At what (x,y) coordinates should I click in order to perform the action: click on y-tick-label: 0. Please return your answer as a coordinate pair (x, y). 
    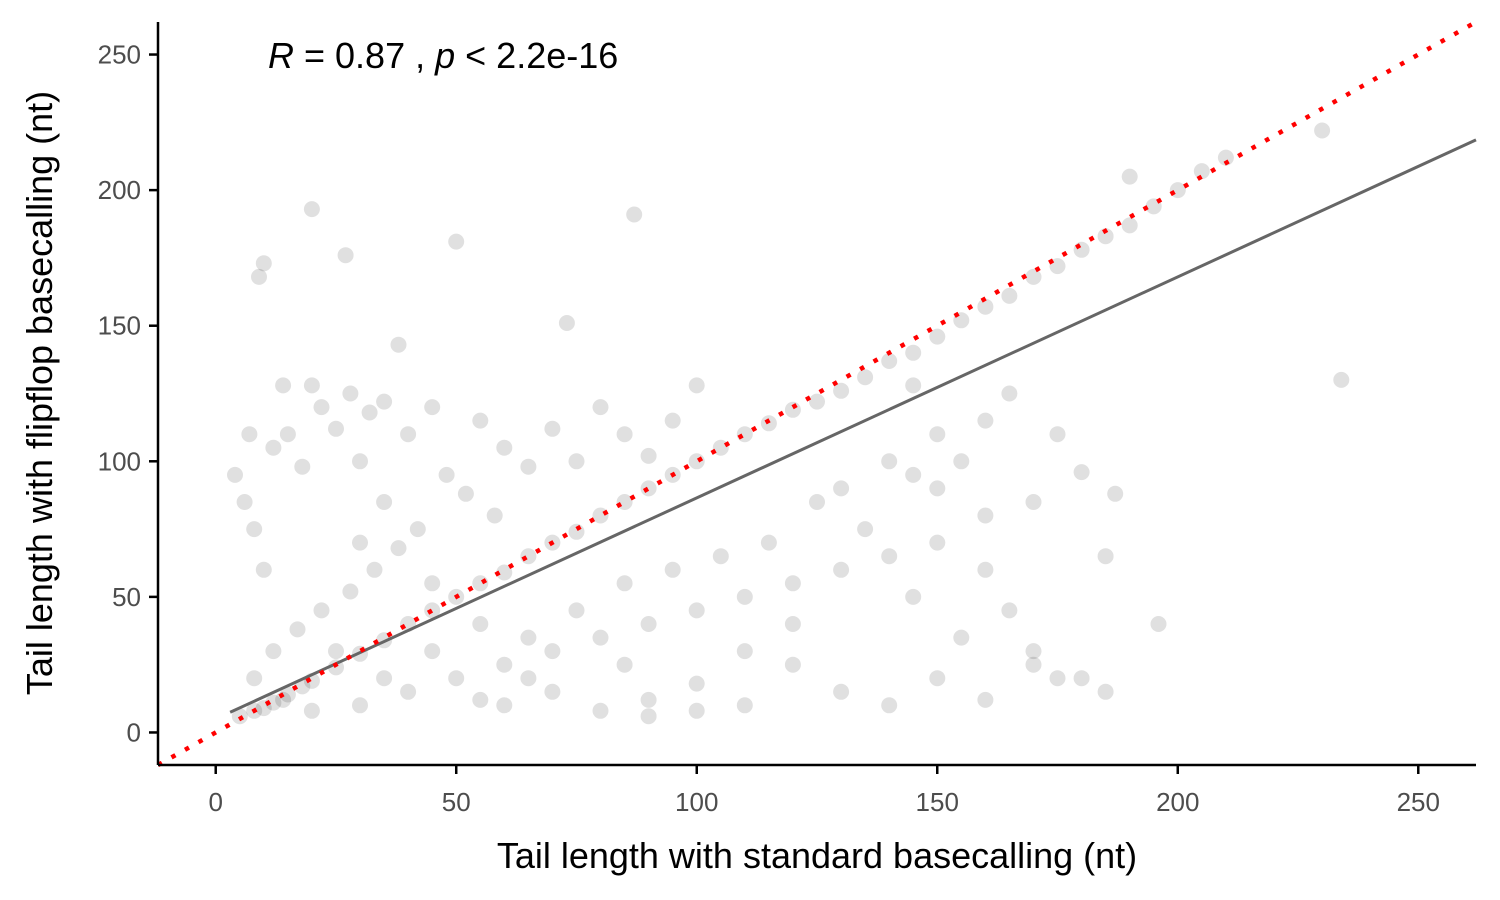
    Looking at the image, I should click on (134, 732).